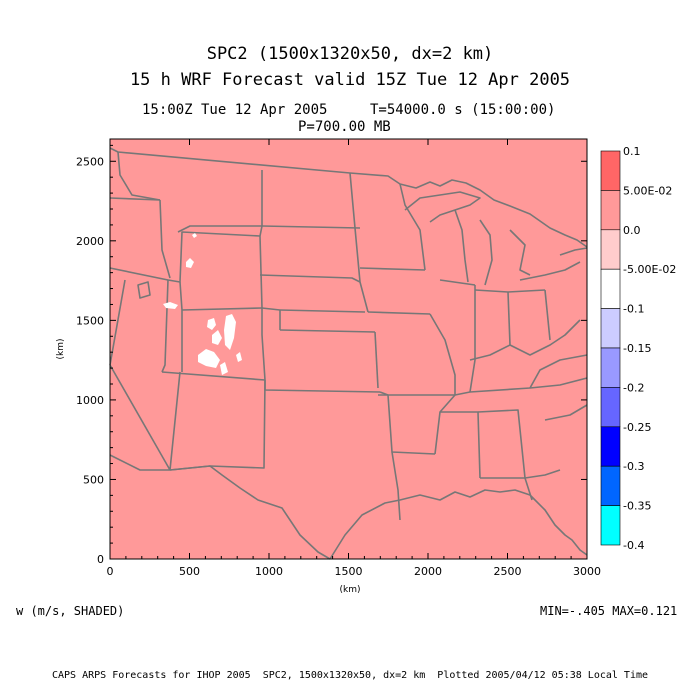  Describe the element at coordinates (202, 304) in the screenshot. I see `near-zero-patches` at that location.